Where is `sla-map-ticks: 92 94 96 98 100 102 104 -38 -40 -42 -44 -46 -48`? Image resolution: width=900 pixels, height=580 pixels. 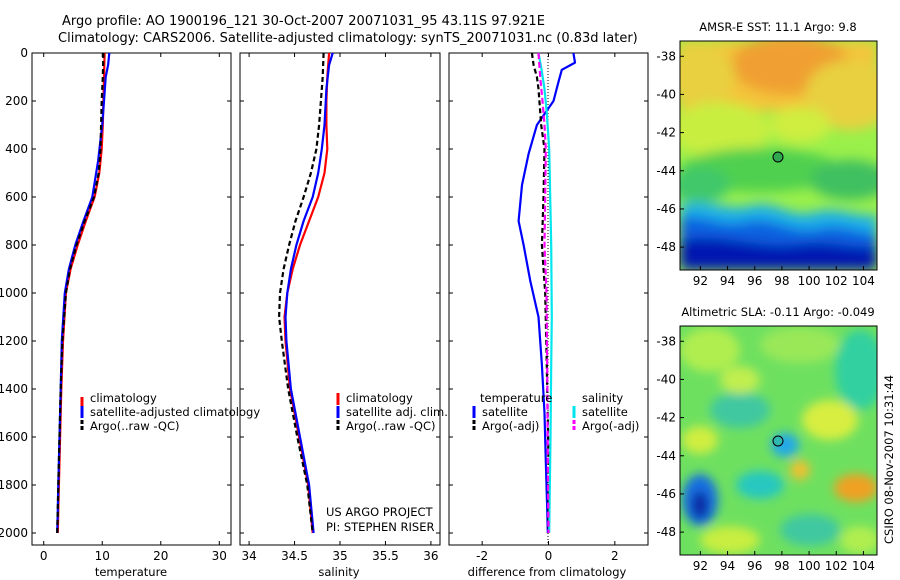
sla-map-ticks: 92 94 96 98 100 102 104 -38 -40 -42 -44 -46 -48 is located at coordinates (765, 453).